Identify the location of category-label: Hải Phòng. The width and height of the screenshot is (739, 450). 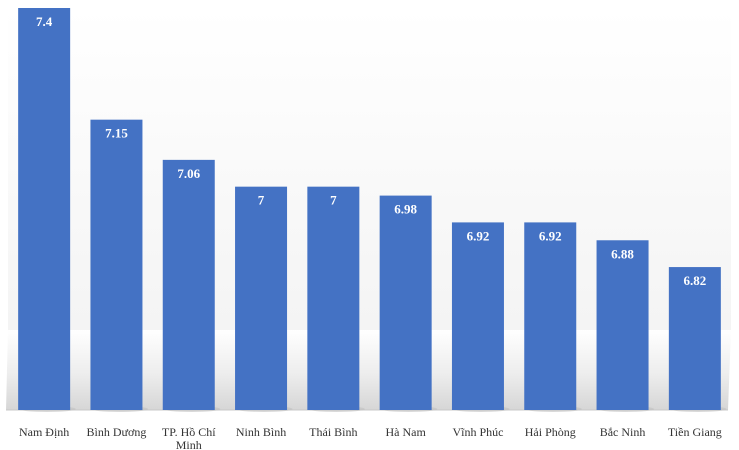
(550, 432).